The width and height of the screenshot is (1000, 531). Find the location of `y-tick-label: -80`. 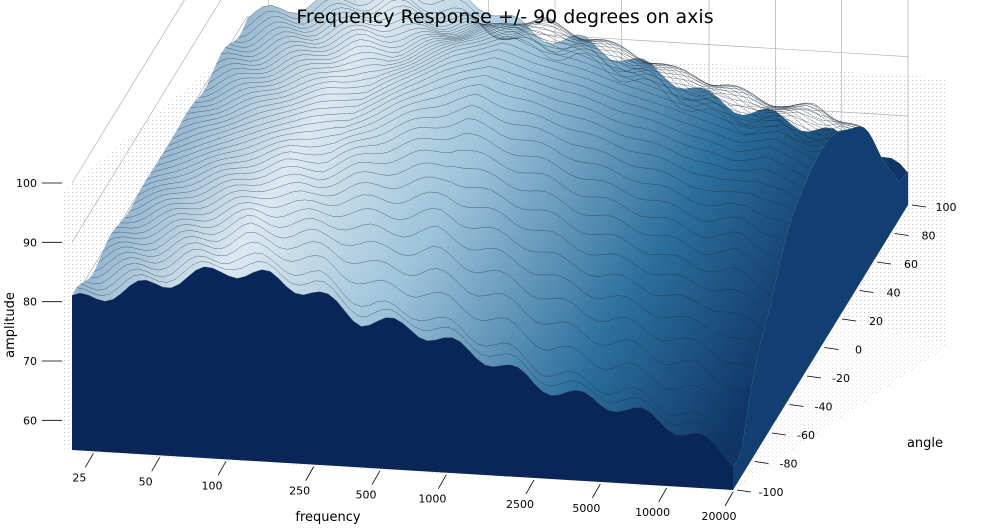

y-tick-label: -80 is located at coordinates (789, 464).